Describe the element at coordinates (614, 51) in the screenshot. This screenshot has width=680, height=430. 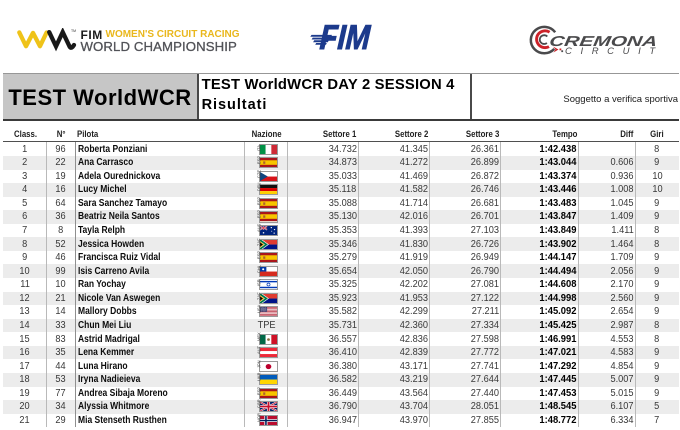
I see `svg-text: CIRCUIT` at that location.